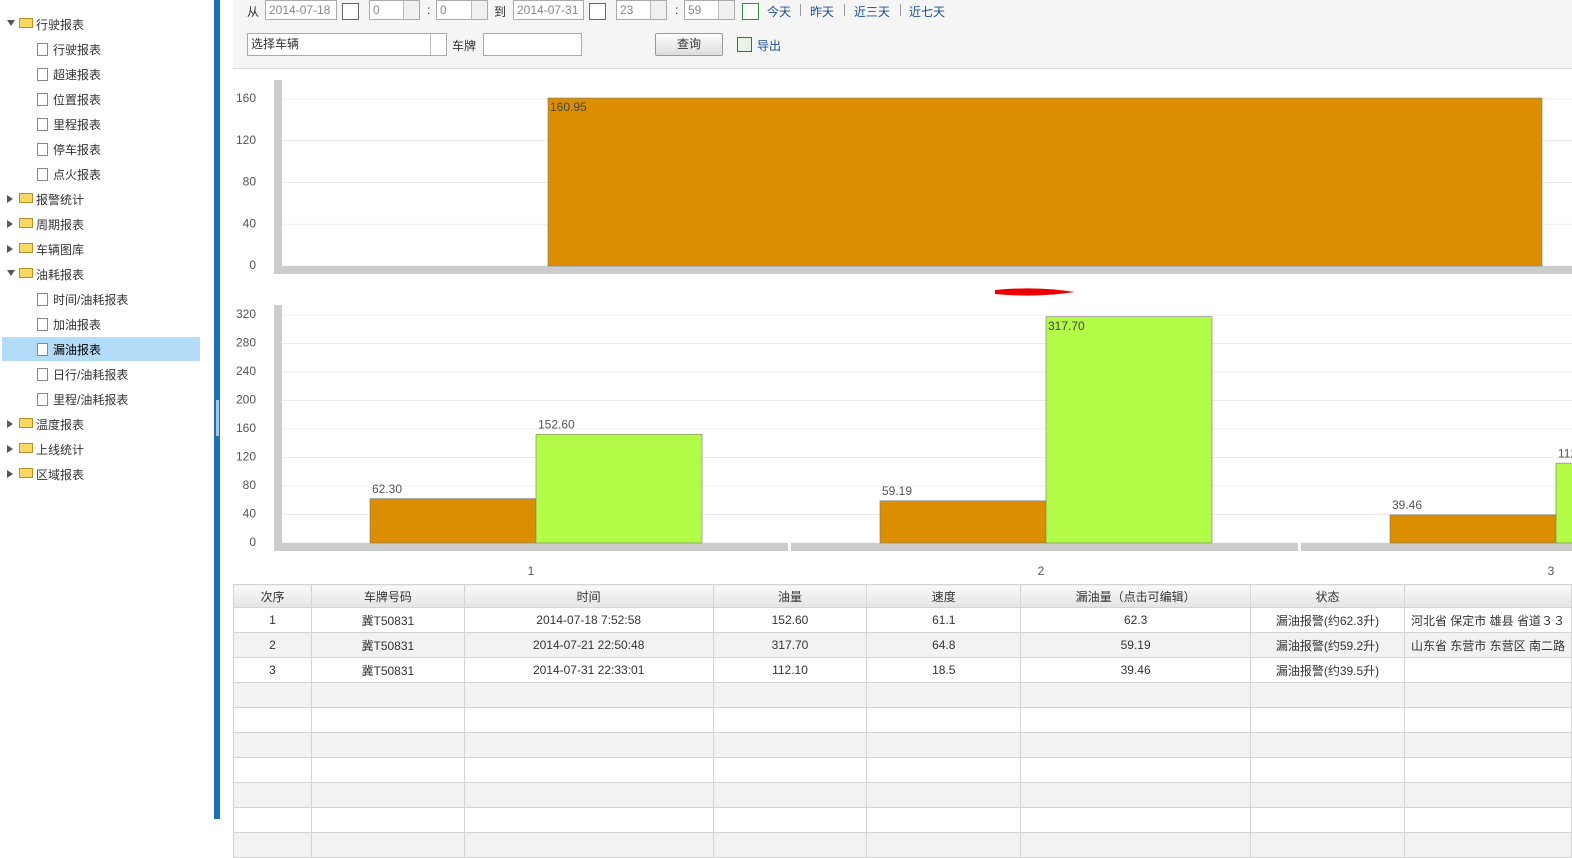 The image size is (1572, 858). I want to click on end-minute: 59, so click(709, 10).